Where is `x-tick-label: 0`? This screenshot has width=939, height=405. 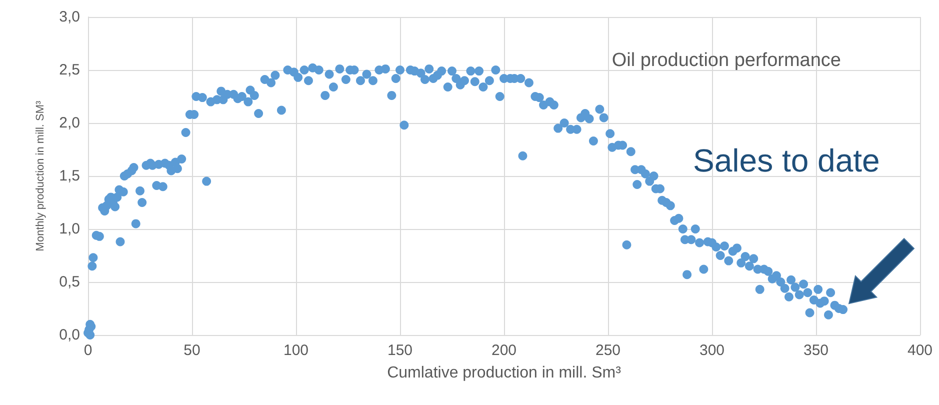
x-tick-label: 0 is located at coordinates (88, 350).